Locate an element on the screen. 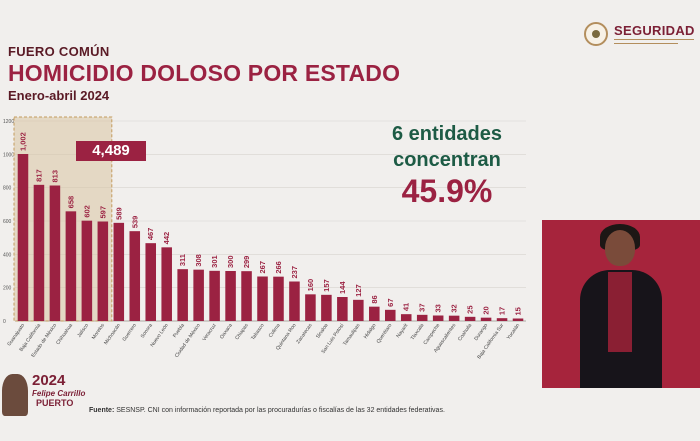 The image size is (700, 441). y-tick-label: 600 is located at coordinates (7, 222).